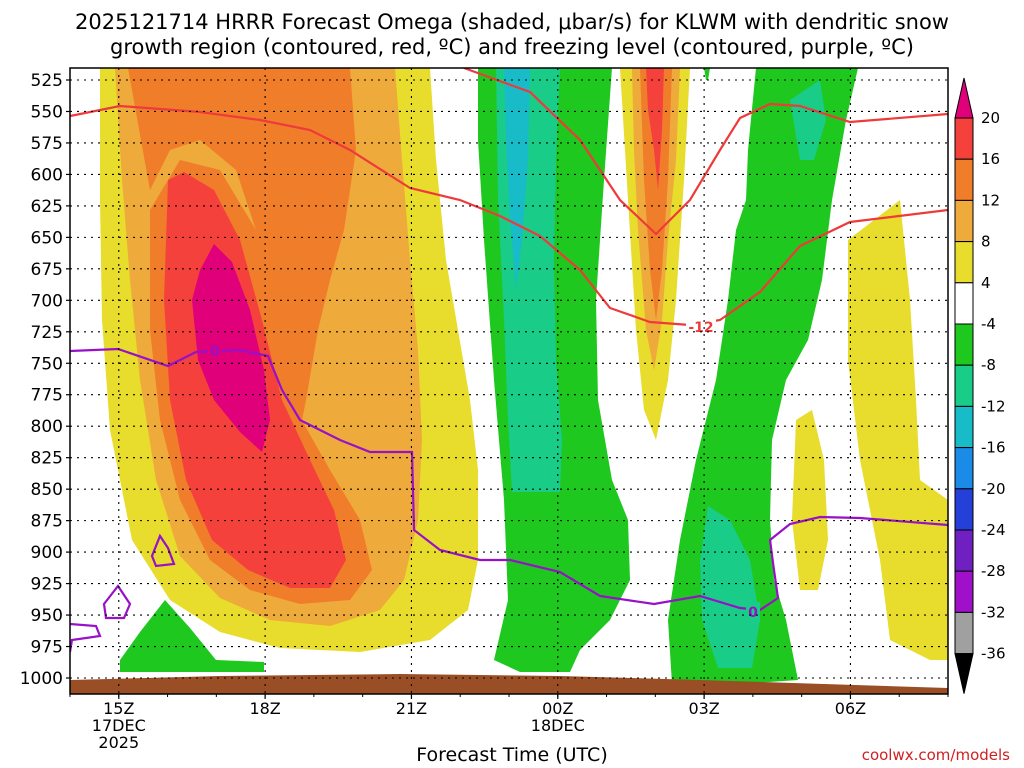 This screenshot has height=768, width=1024. Describe the element at coordinates (993, 571) in the screenshot. I see `colorbar-tick-label: -28` at that location.